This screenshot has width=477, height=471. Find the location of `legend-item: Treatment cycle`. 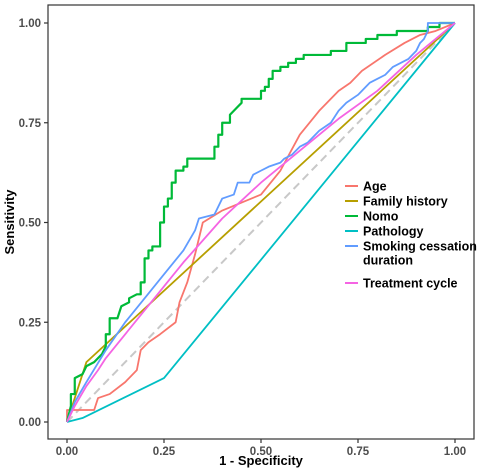

legend-item: Treatment cycle is located at coordinates (401, 284).